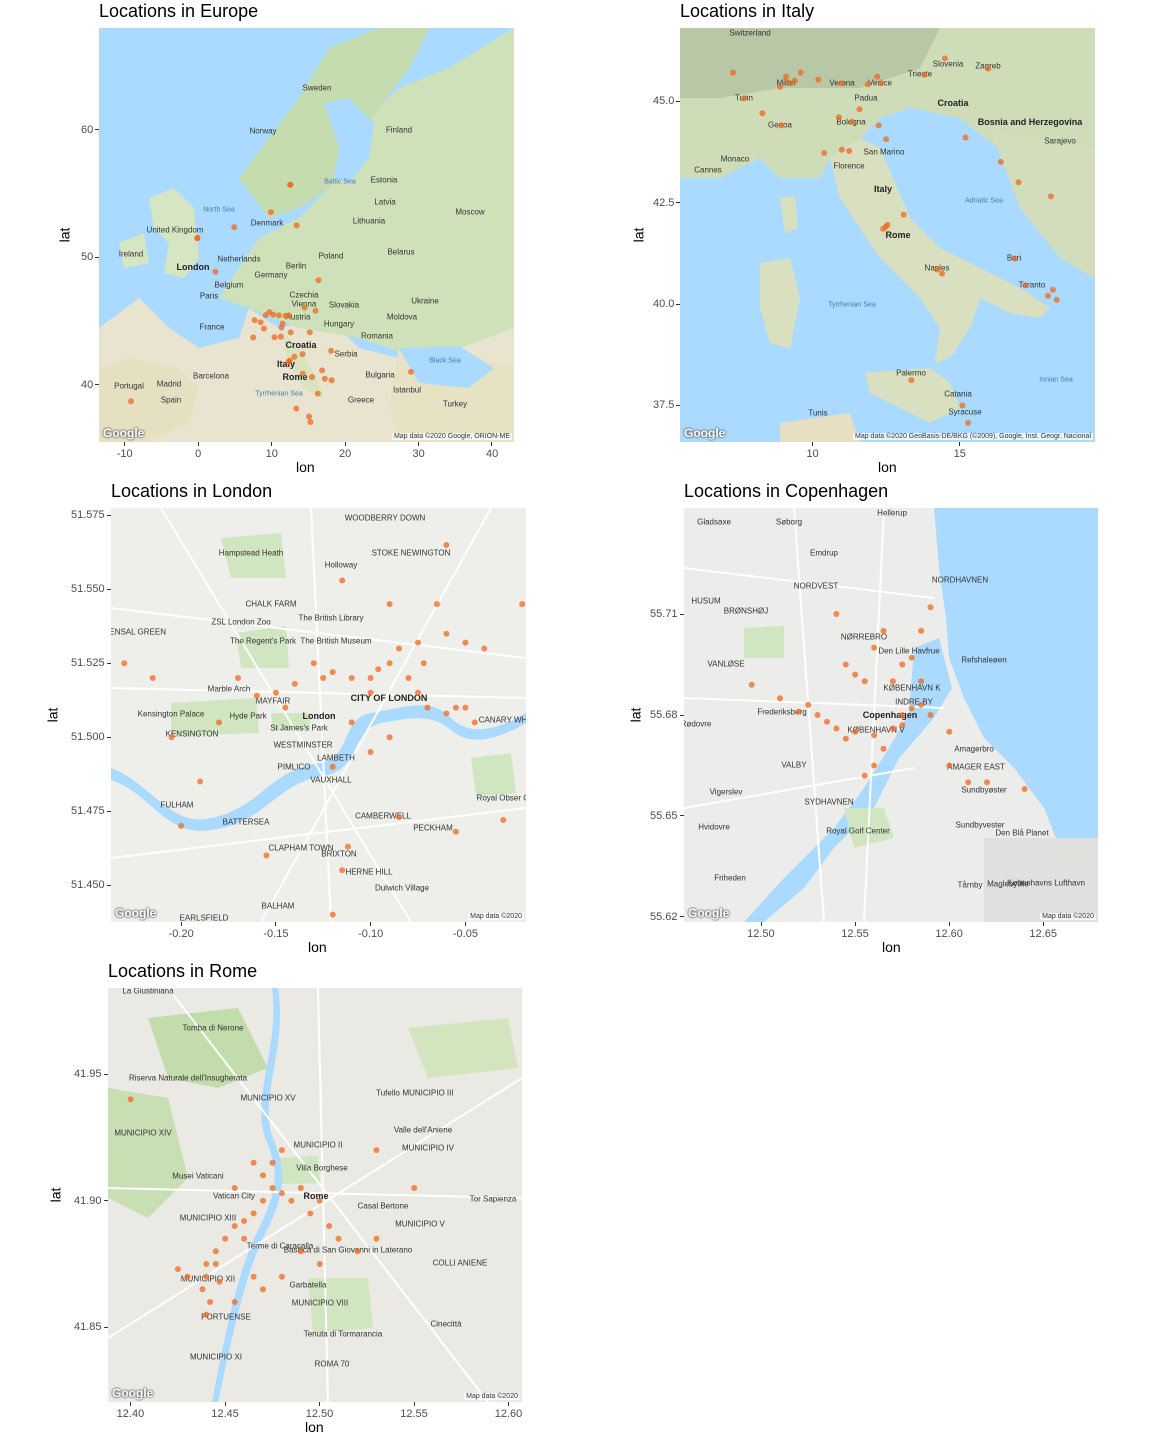  Describe the element at coordinates (829, 802) in the screenshot. I see `place-label: SYDHAVNEN` at that location.